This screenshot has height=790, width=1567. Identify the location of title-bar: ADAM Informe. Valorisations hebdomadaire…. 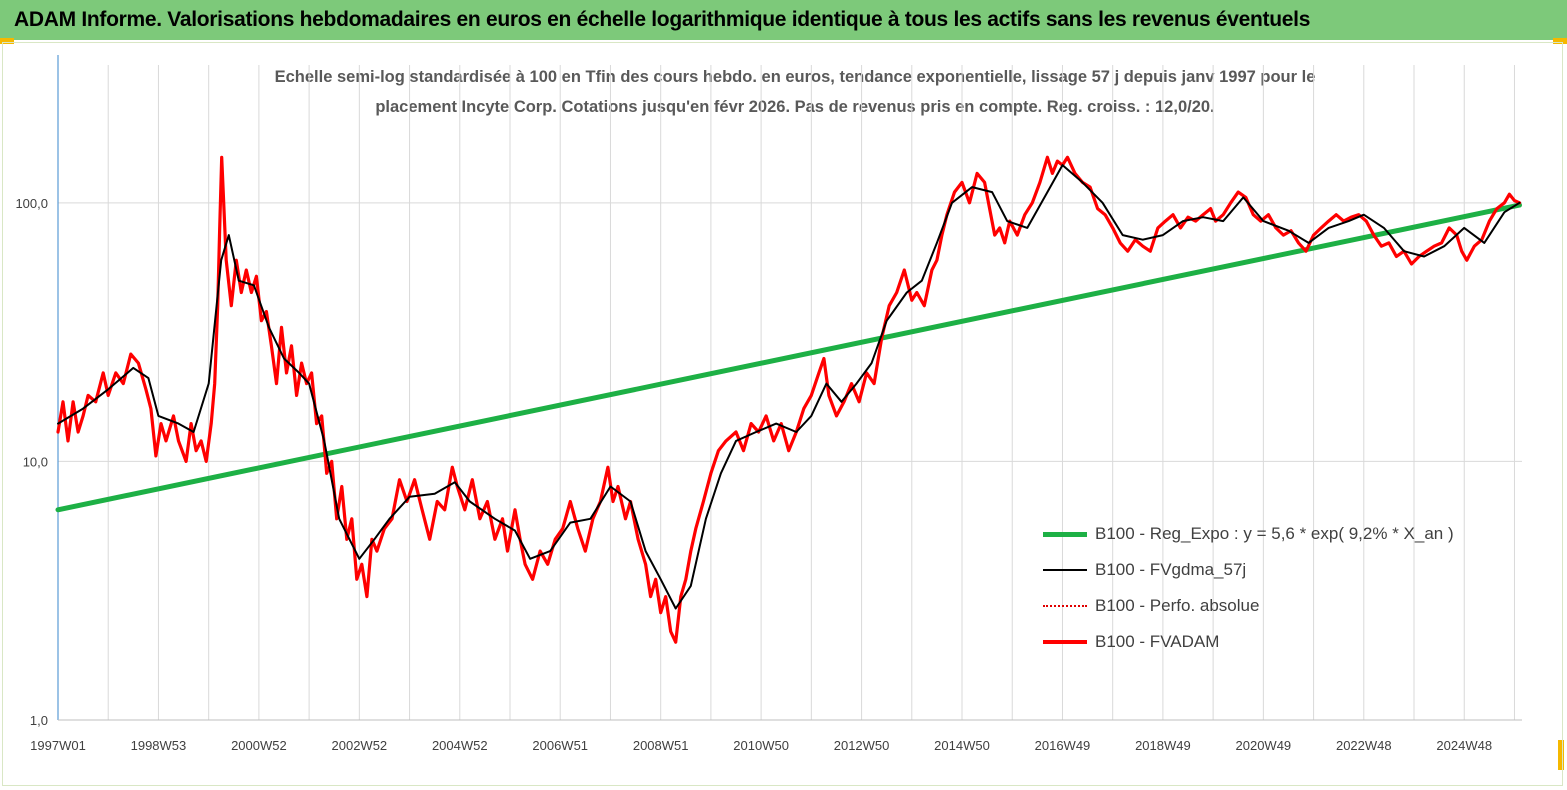
(783, 20).